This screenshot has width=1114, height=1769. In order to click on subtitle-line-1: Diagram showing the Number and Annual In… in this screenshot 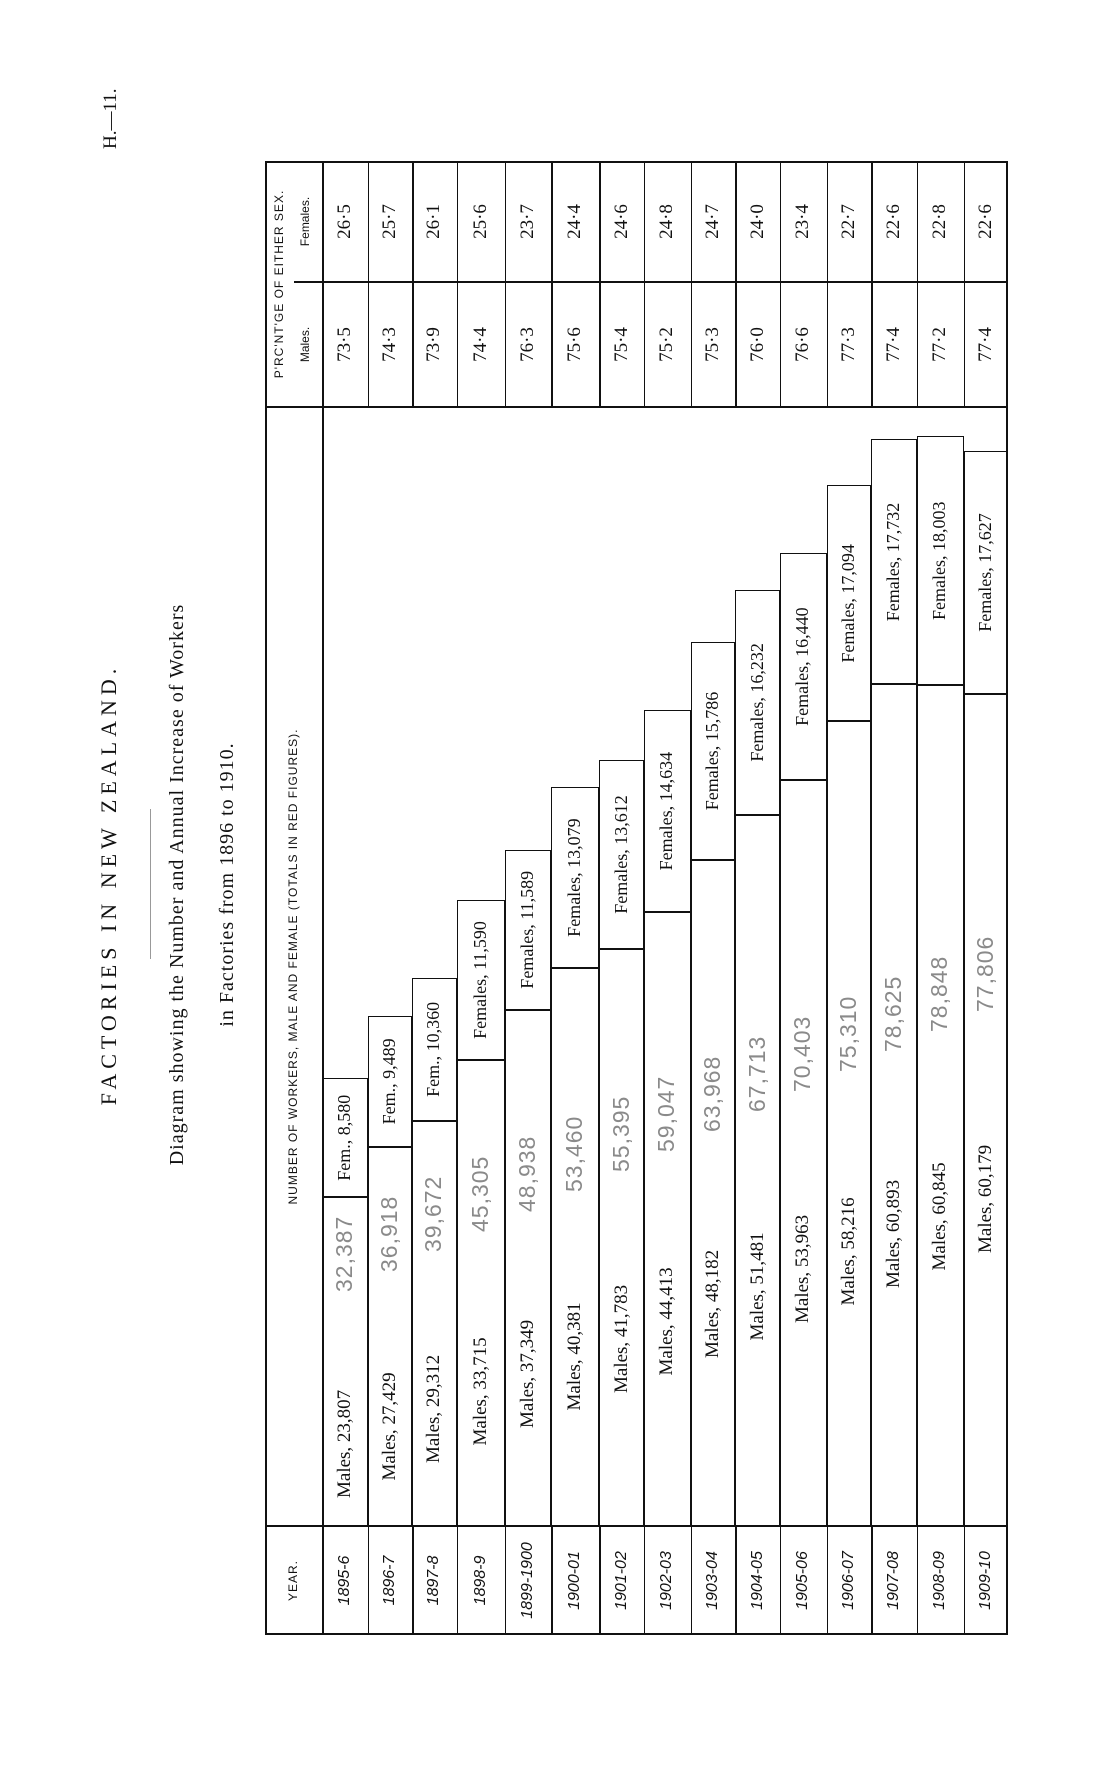, I will do `click(177, 884)`.